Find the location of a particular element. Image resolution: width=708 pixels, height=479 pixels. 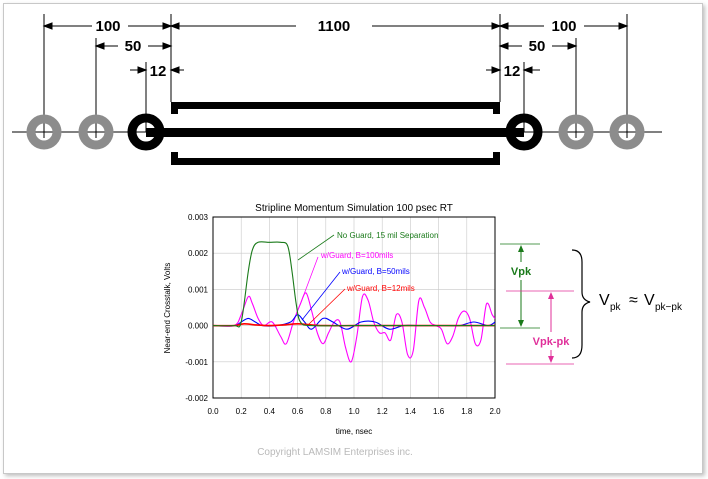

x-axis-label: time, nsec is located at coordinates (354, 431).